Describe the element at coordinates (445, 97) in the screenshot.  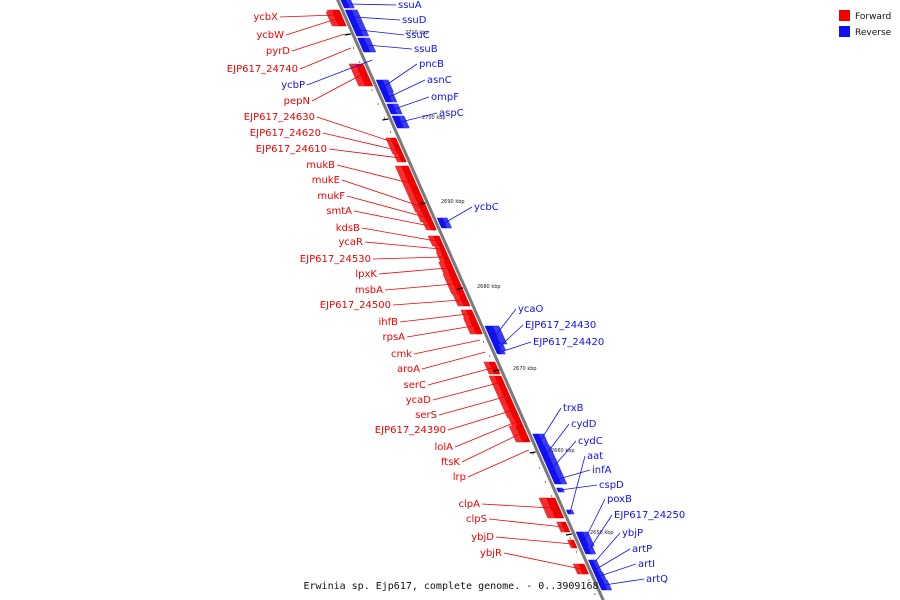
I see `gene-label-ompf: ompF` at that location.